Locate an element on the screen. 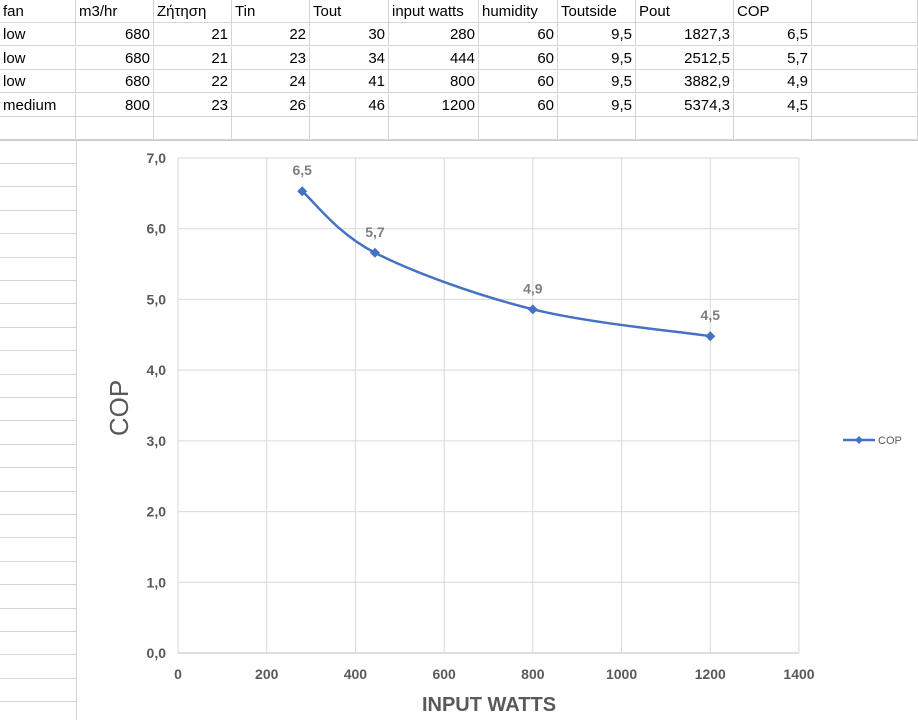  table-row: low 680 22 24 41 800 60 9,5 3882,9 4,9 is located at coordinates (459, 82).